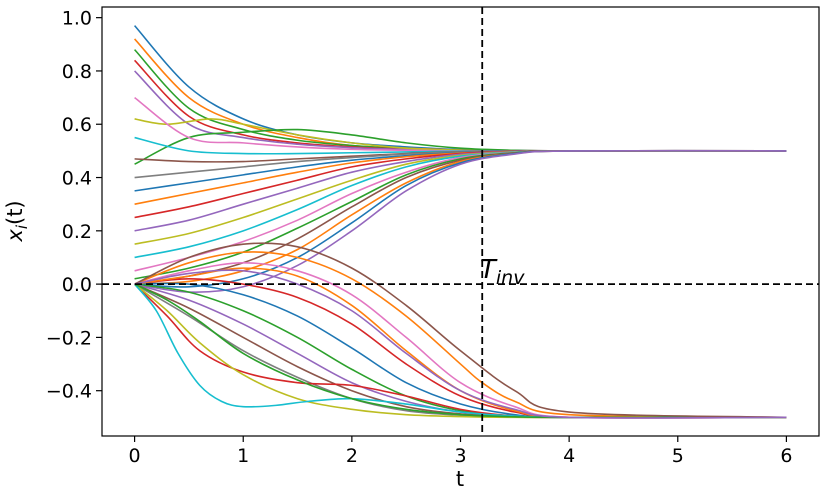  Describe the element at coordinates (678, 456) in the screenshot. I see `x-tick-label: 5` at that location.